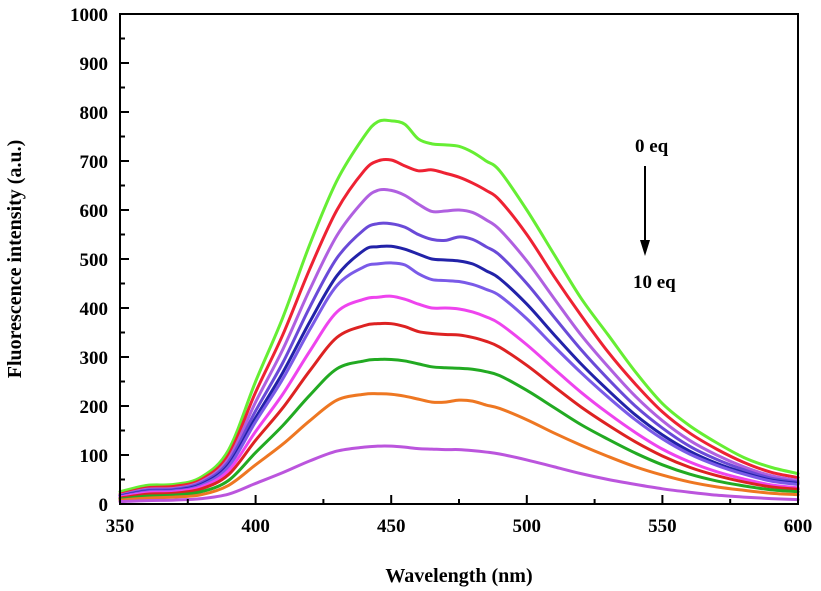  Describe the element at coordinates (94, 456) in the screenshot. I see `y-tick-label: 100` at that location.